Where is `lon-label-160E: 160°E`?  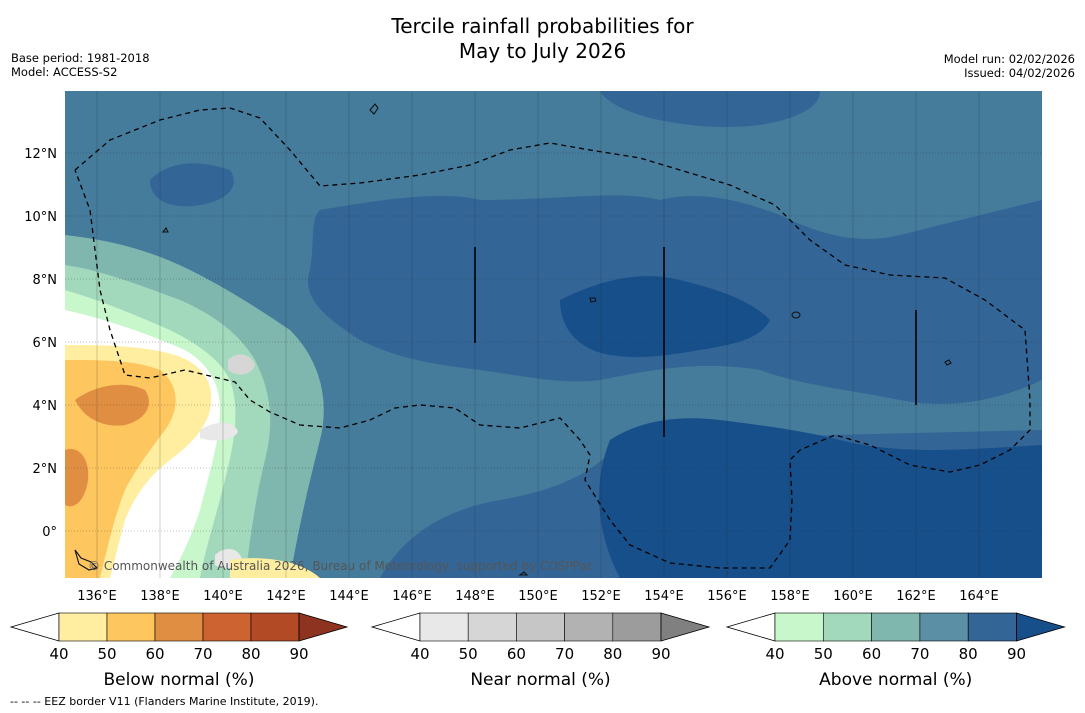 lon-label-160E: 160°E is located at coordinates (853, 596).